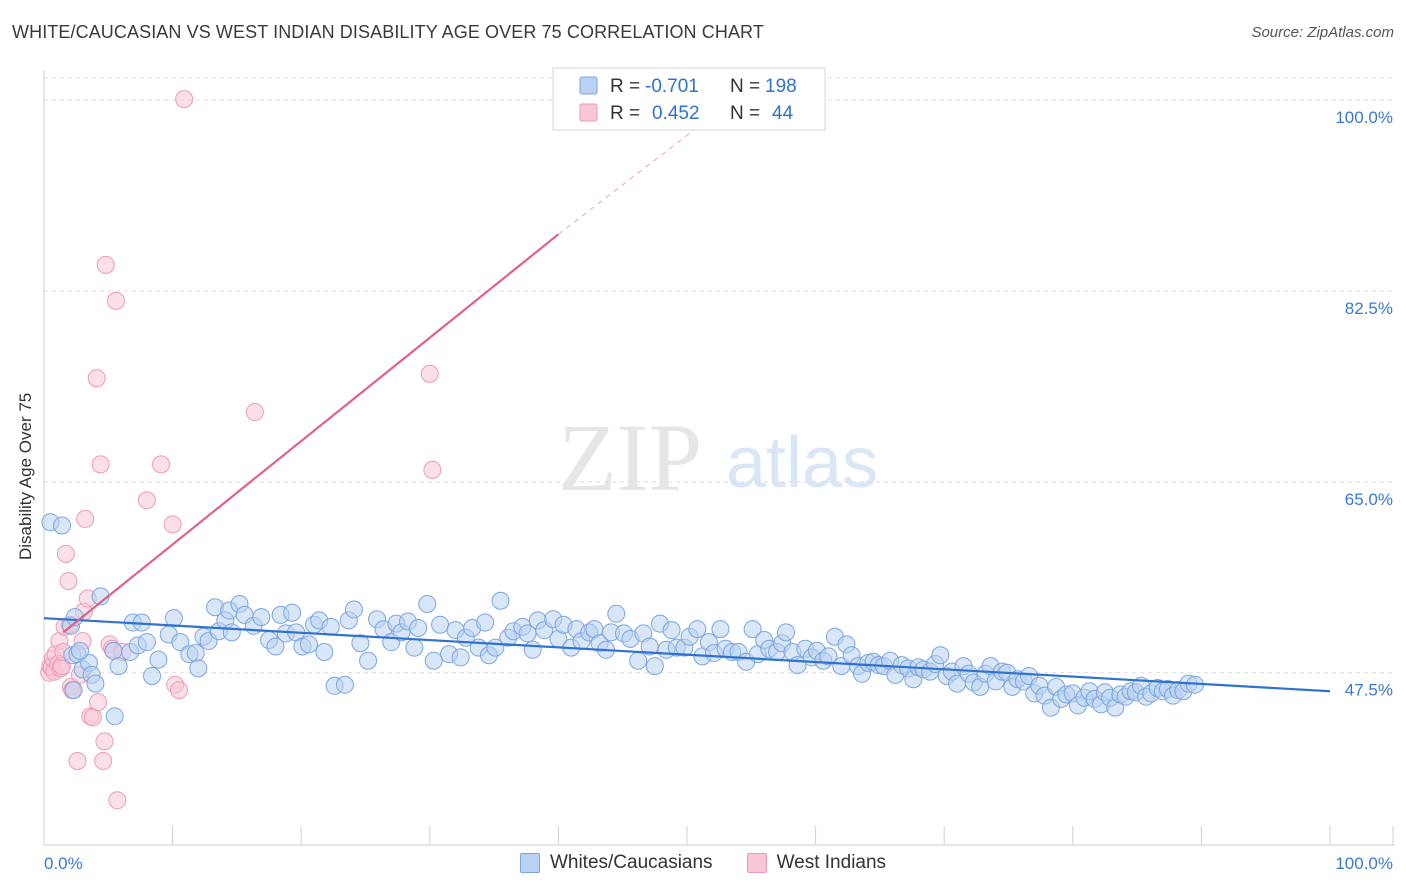  What do you see at coordinates (745, 113) in the screenshot?
I see `legend-n-label-2: N =` at bounding box center [745, 113].